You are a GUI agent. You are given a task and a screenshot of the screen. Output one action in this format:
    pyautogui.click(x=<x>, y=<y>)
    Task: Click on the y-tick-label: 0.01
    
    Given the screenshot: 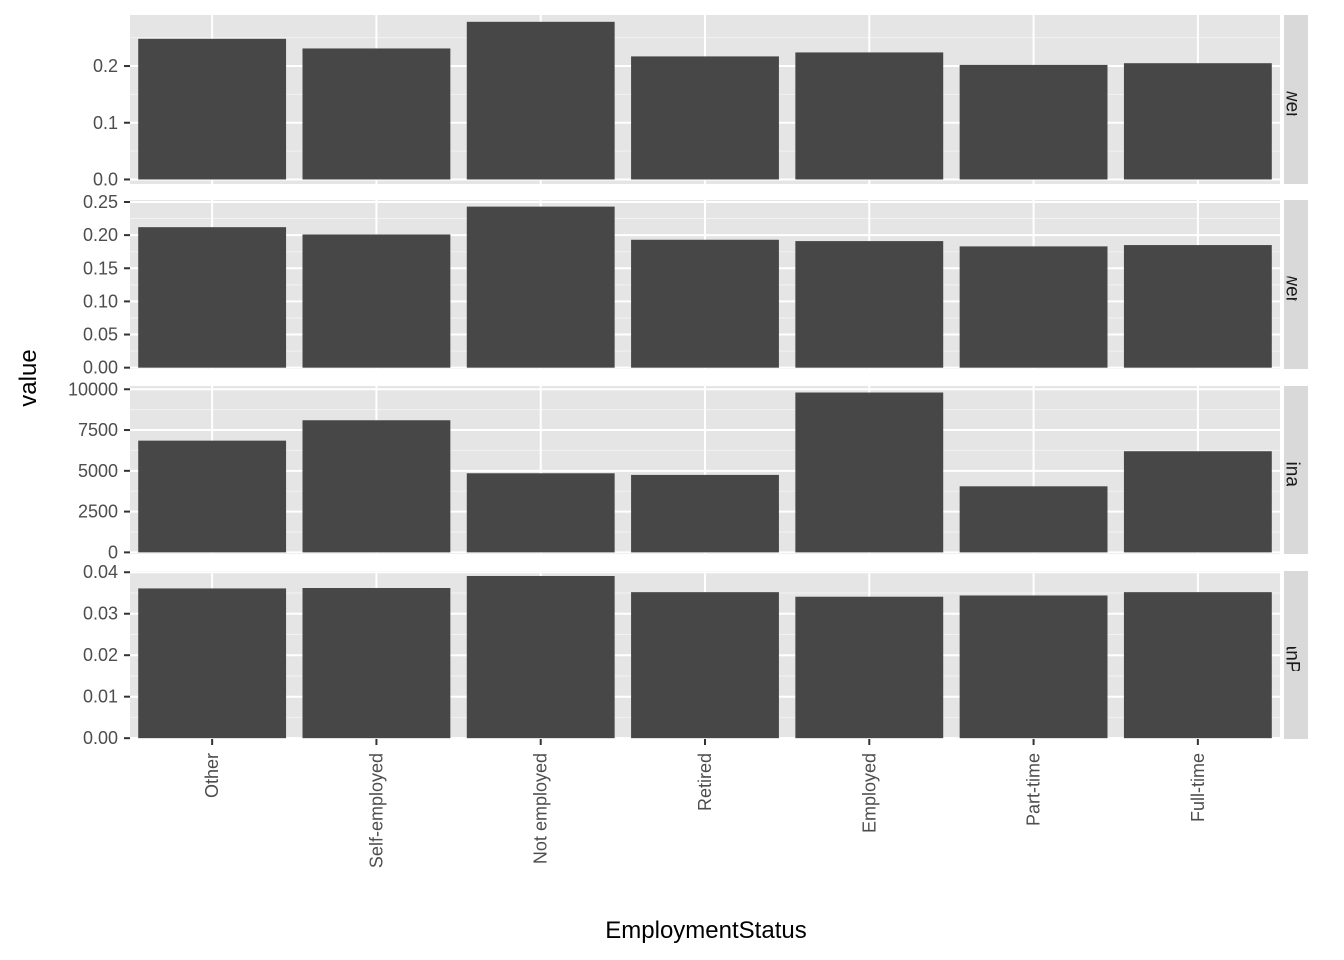 What is the action you would take?
    pyautogui.click(x=100, y=697)
    